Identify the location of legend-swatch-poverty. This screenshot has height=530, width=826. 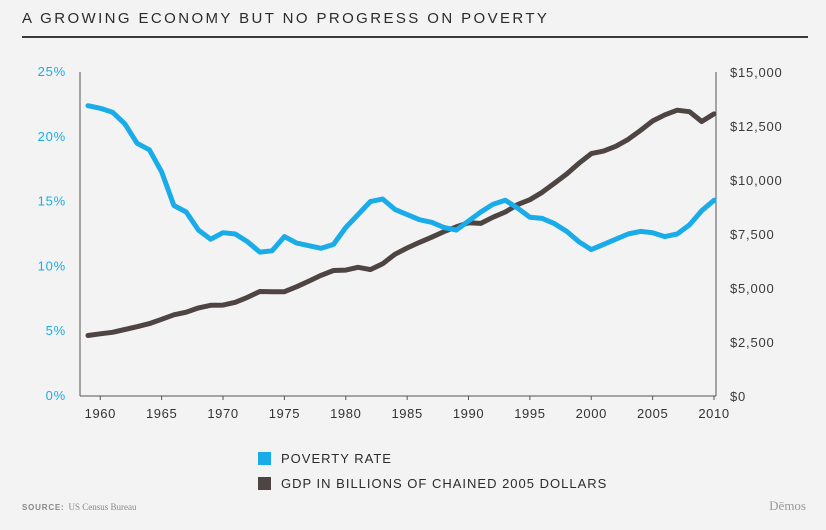
(264, 458).